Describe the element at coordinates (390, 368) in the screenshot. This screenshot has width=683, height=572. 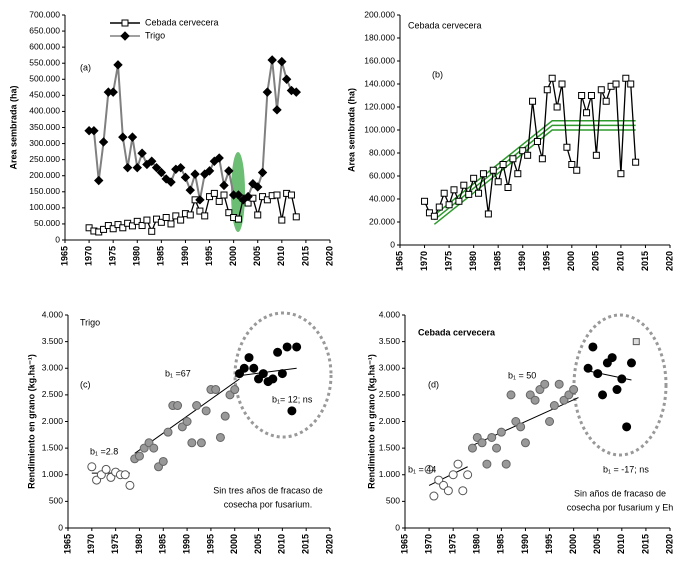
I see `y-tick-label: 3.000` at that location.